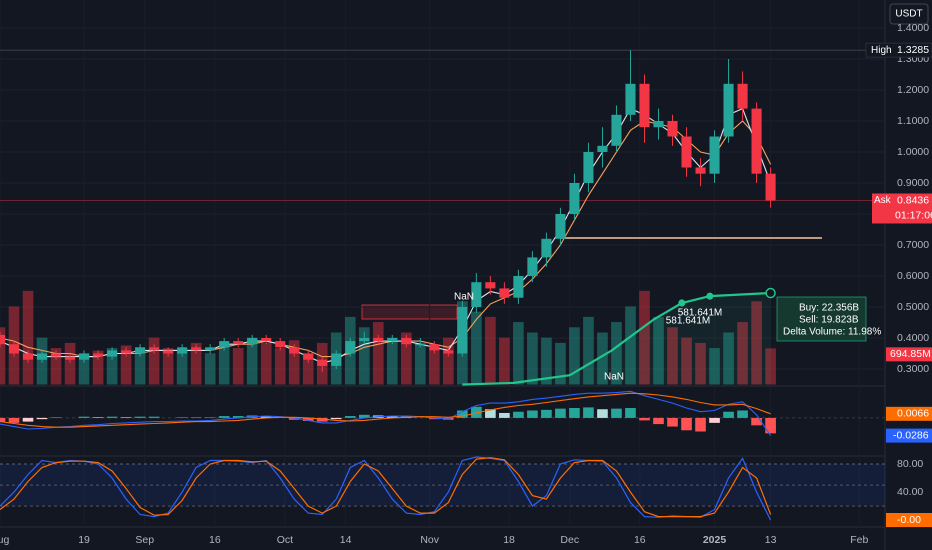 This screenshot has width=932, height=550. Describe the element at coordinates (913, 28) in the screenshot. I see `y-tick-label: 1.4000` at that location.